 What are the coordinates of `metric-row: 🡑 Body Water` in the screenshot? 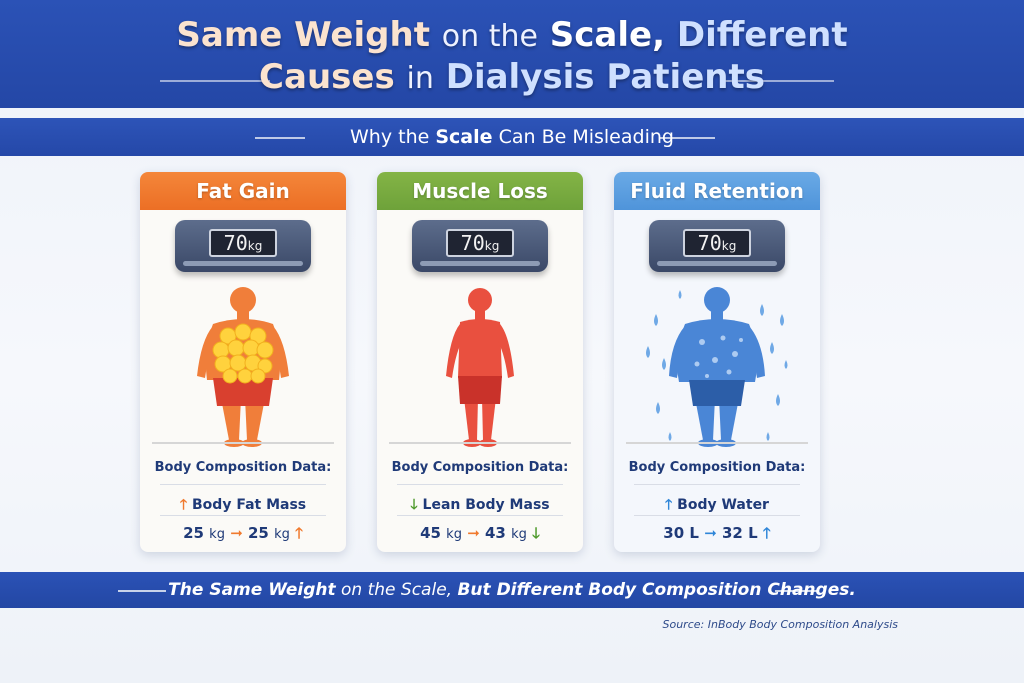 It's located at (717, 505).